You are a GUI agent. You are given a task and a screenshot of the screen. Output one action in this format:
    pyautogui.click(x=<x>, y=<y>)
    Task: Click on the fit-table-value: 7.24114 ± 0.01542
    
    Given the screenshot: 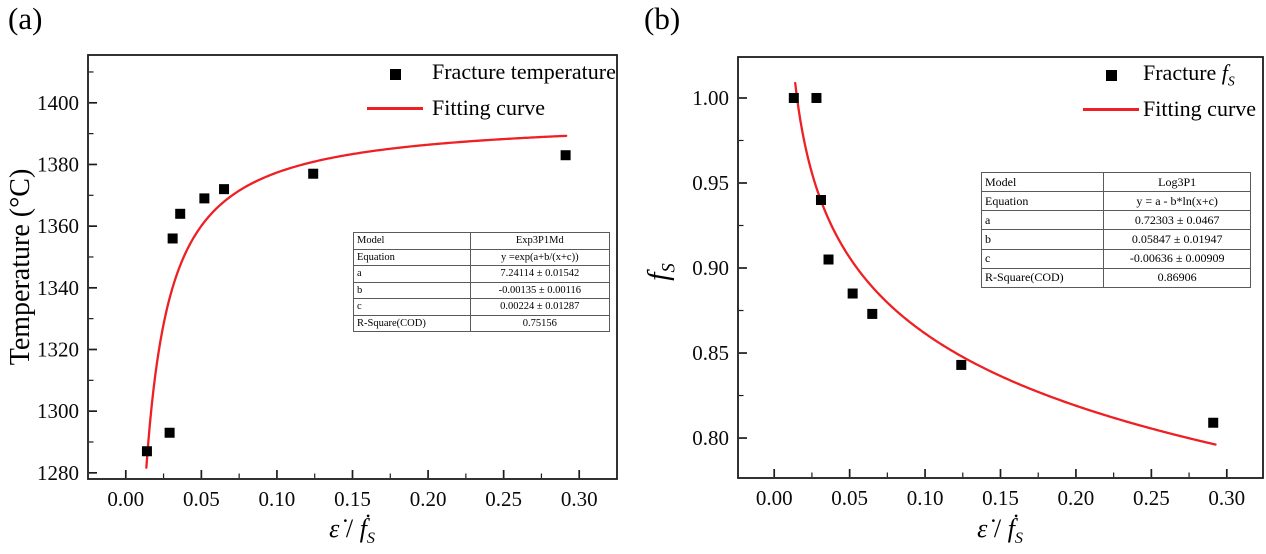 What is the action you would take?
    pyautogui.click(x=540, y=274)
    